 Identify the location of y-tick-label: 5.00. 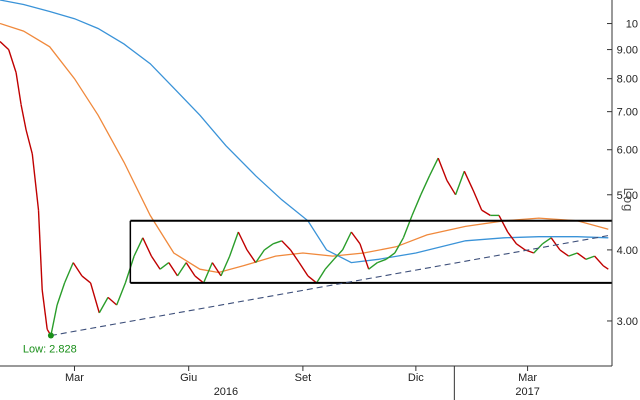
(627, 196).